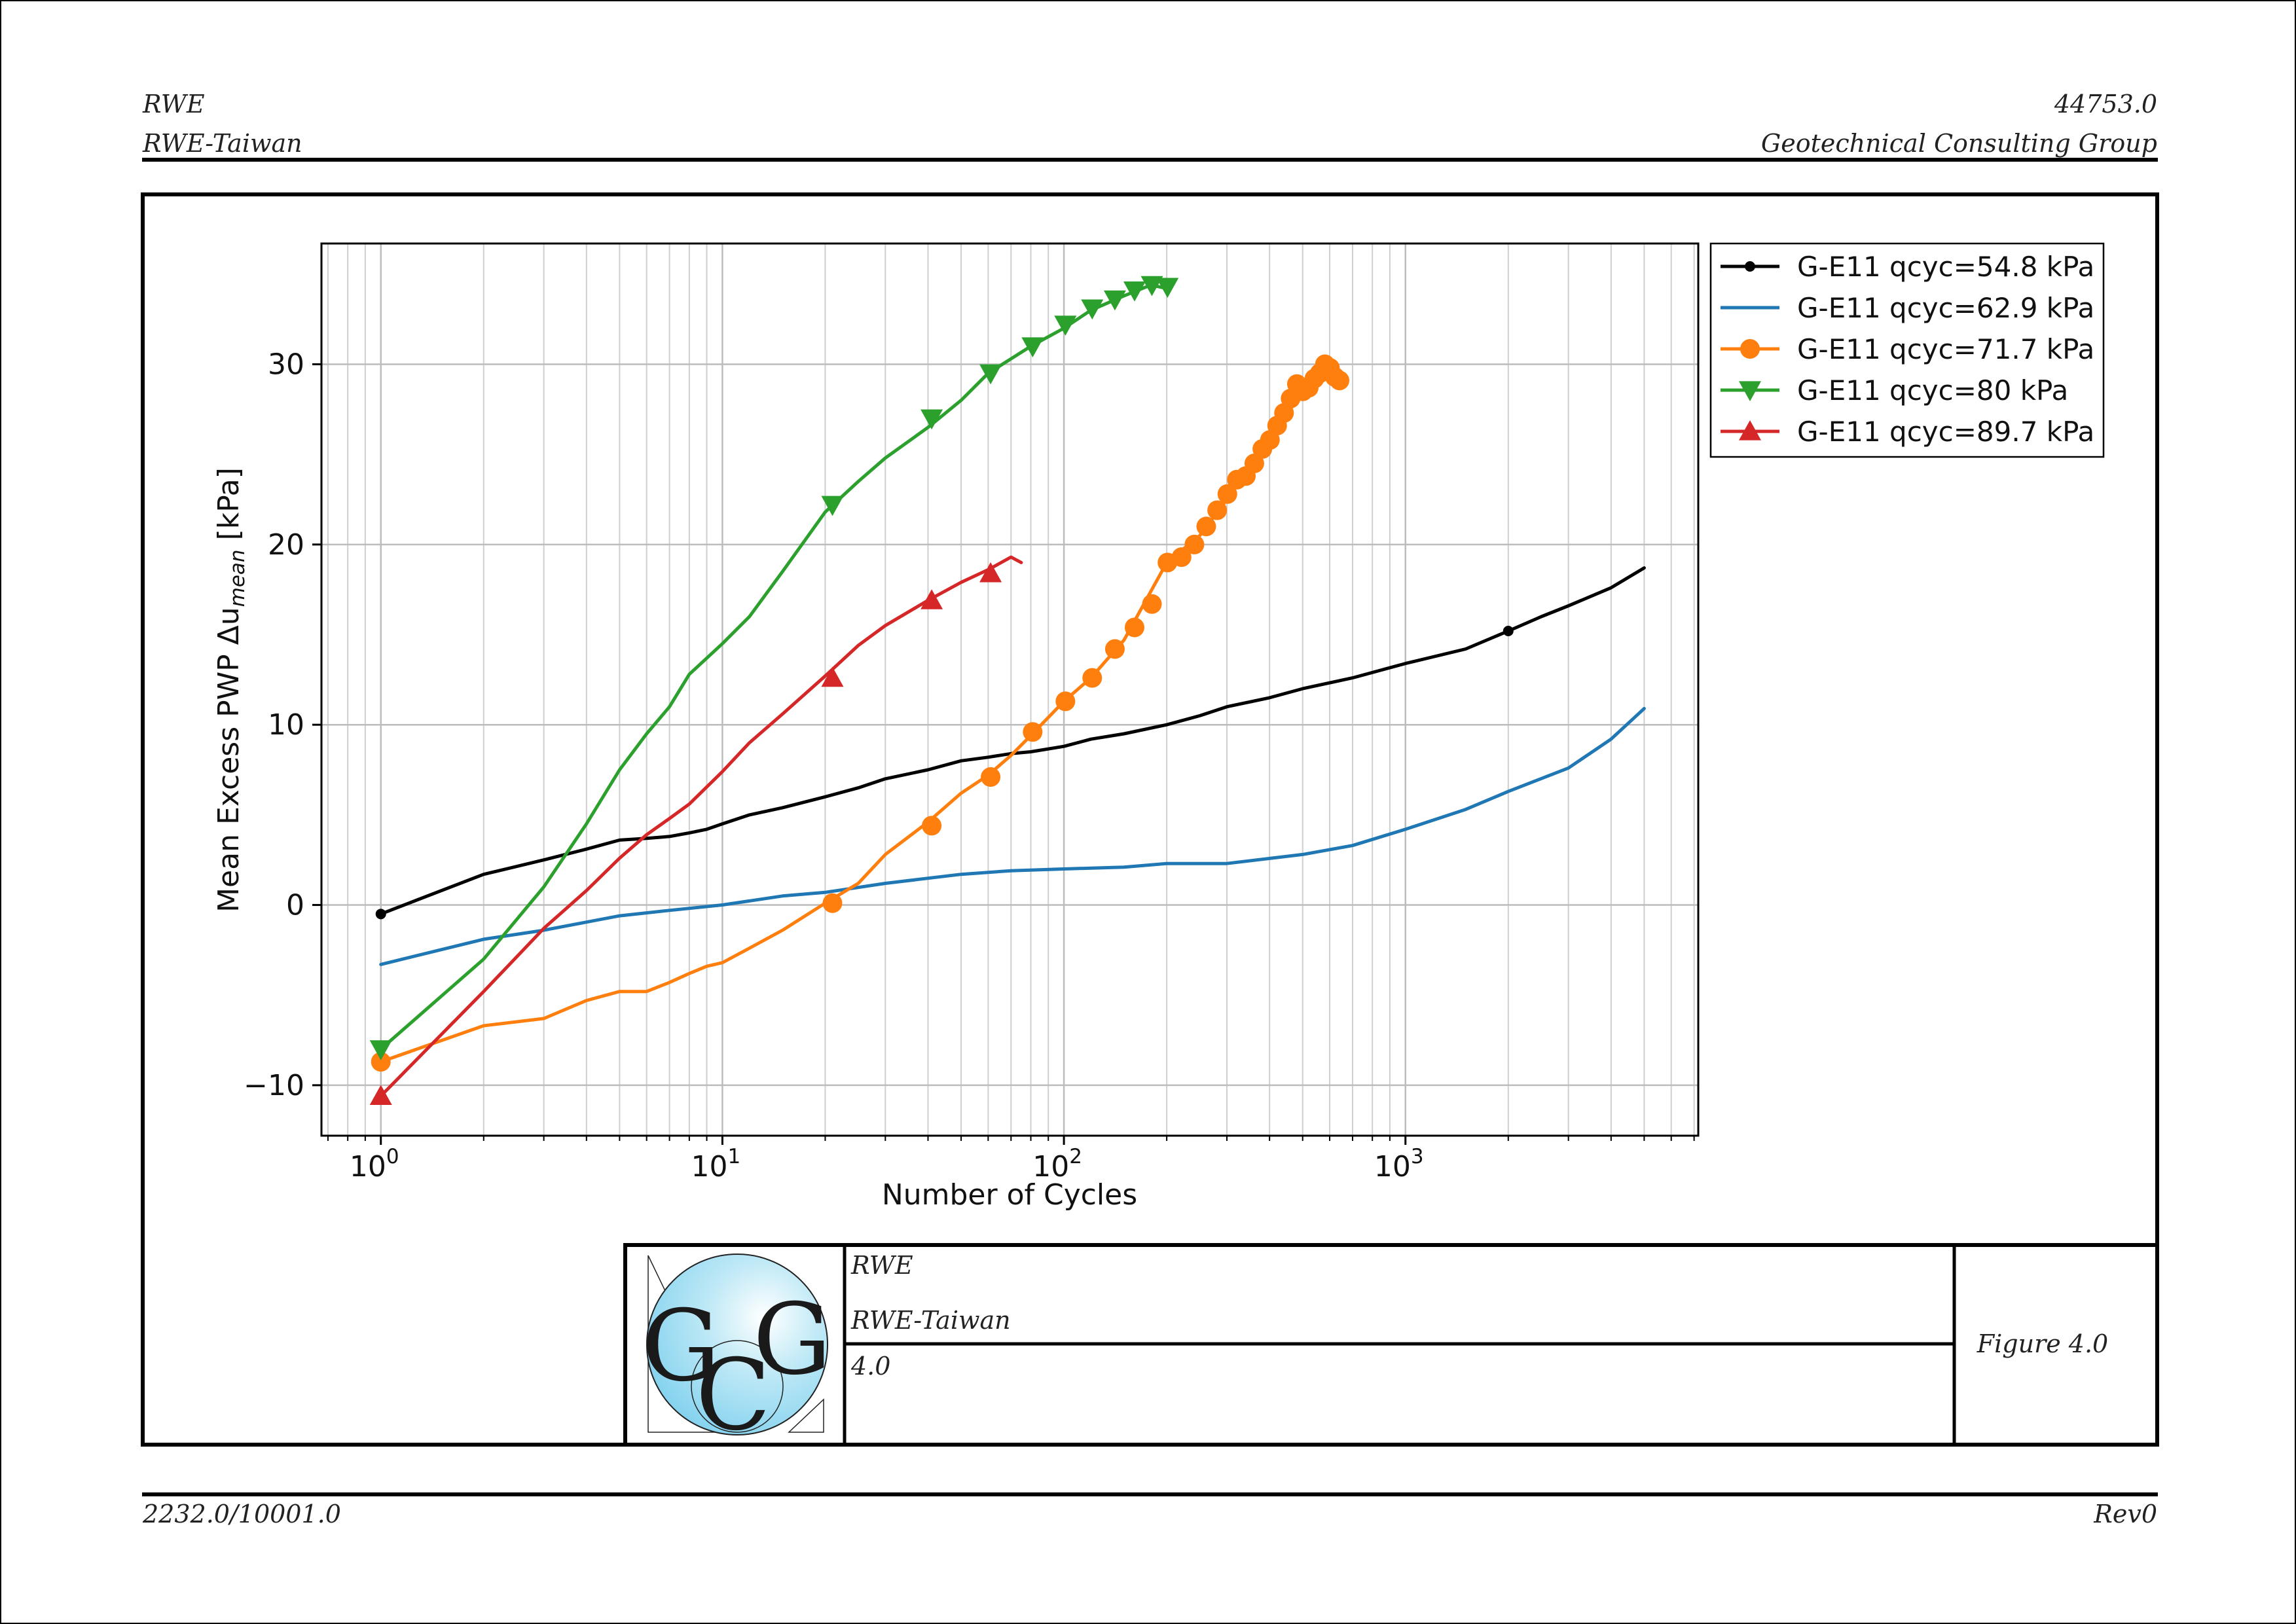 This screenshot has height=1624, width=2296. What do you see at coordinates (229, 759) in the screenshot?
I see `y-axis-label-main: Mean Excess PWP Δu` at bounding box center [229, 759].